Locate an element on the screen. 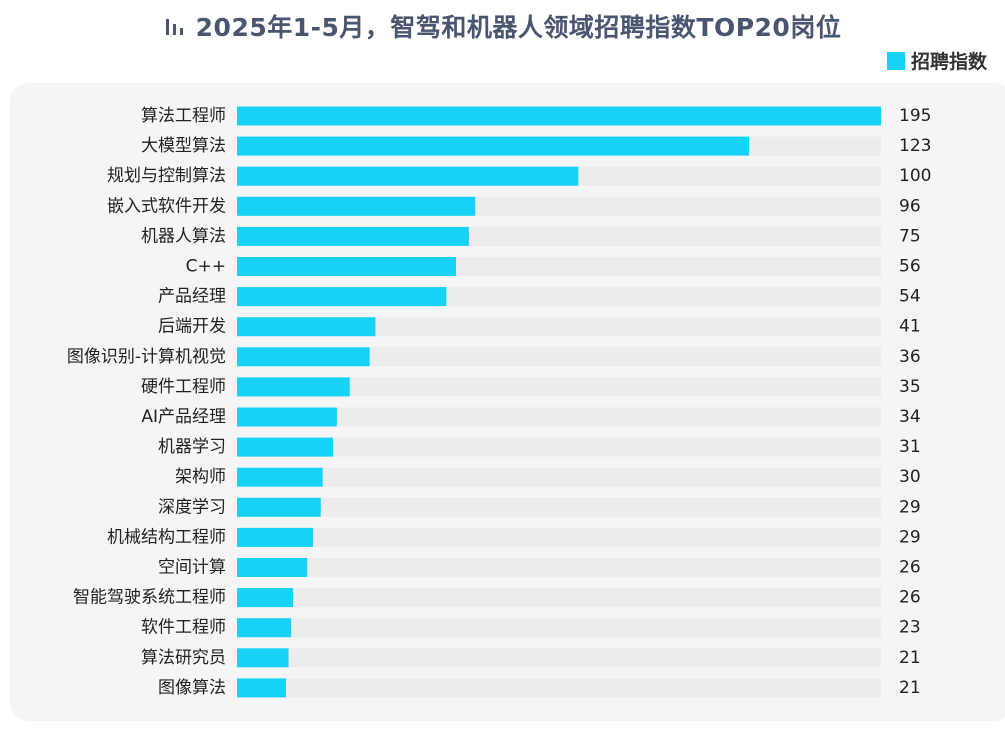 This screenshot has height=733, width=1005. value-label: 54 is located at coordinates (910, 297).